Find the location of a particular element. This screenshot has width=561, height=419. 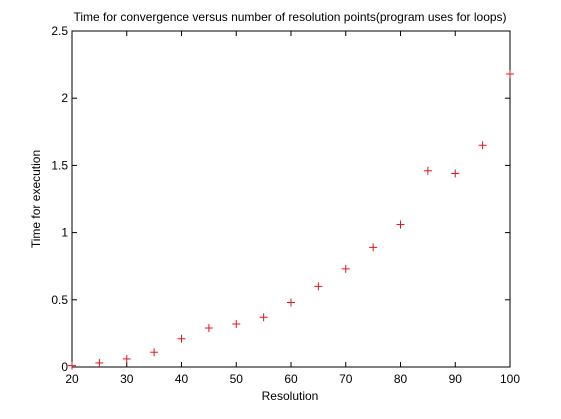

x-tick-label: 80 is located at coordinates (401, 379).